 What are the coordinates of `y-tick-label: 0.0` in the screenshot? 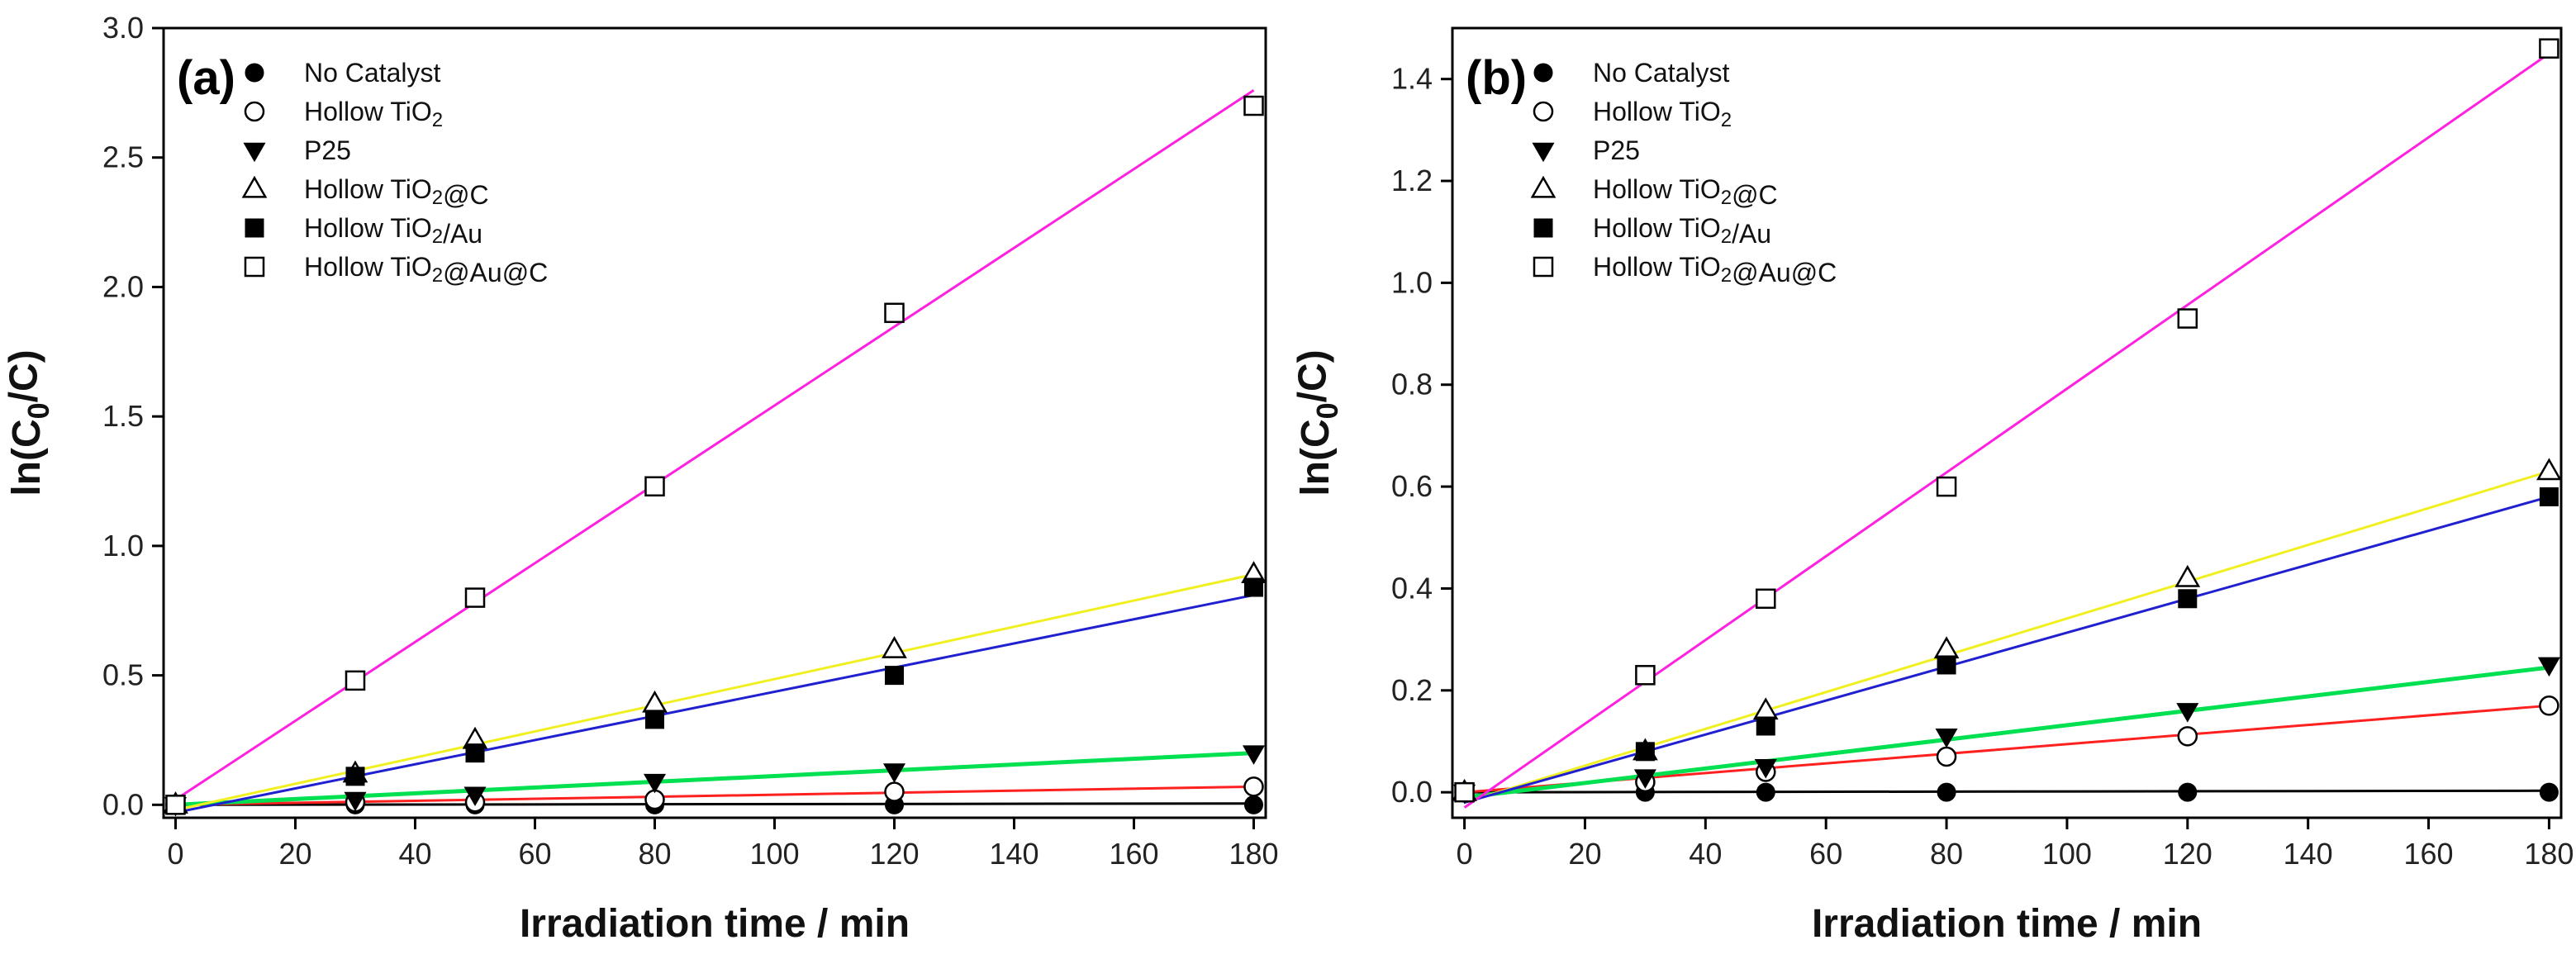 It's located at (1412, 792).